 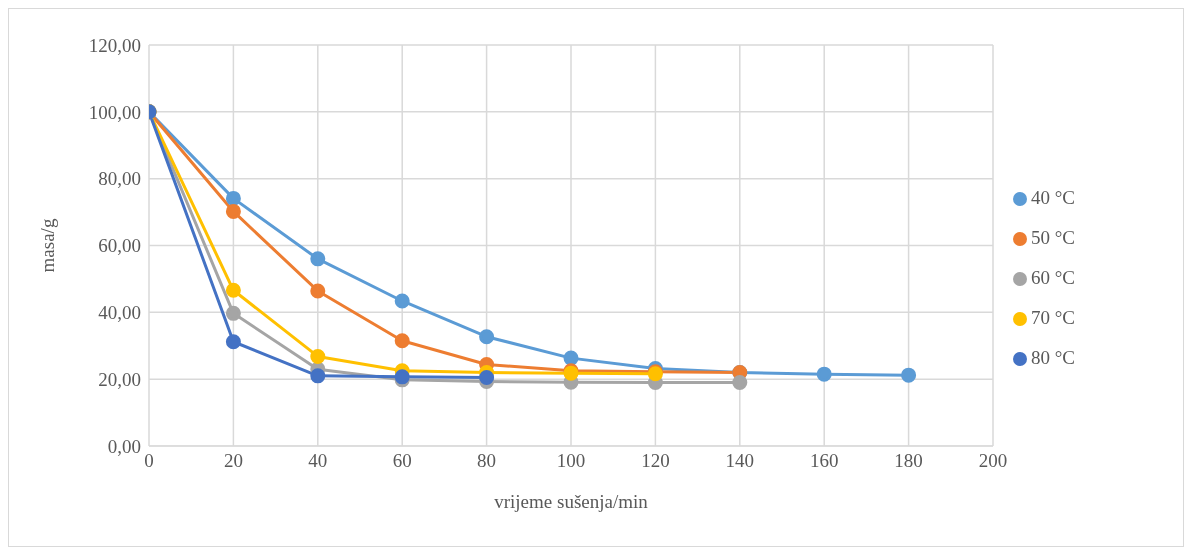 What do you see at coordinates (993, 461) in the screenshot?
I see `x-tick-label: 200` at bounding box center [993, 461].